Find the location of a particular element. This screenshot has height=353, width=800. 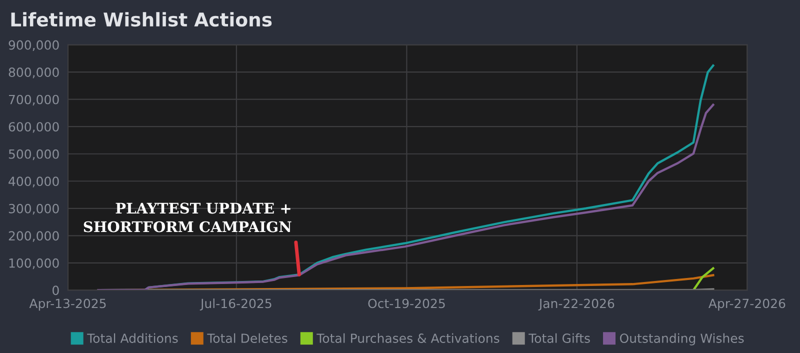

x-tick-label: Jul-16-2025 is located at coordinates (236, 304).